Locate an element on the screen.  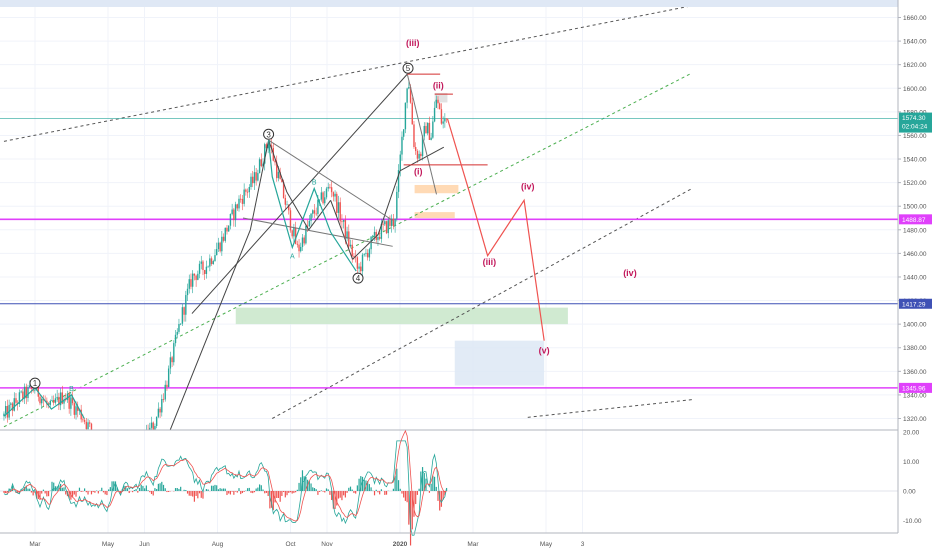
wave-label: (i) is located at coordinates (418, 171).